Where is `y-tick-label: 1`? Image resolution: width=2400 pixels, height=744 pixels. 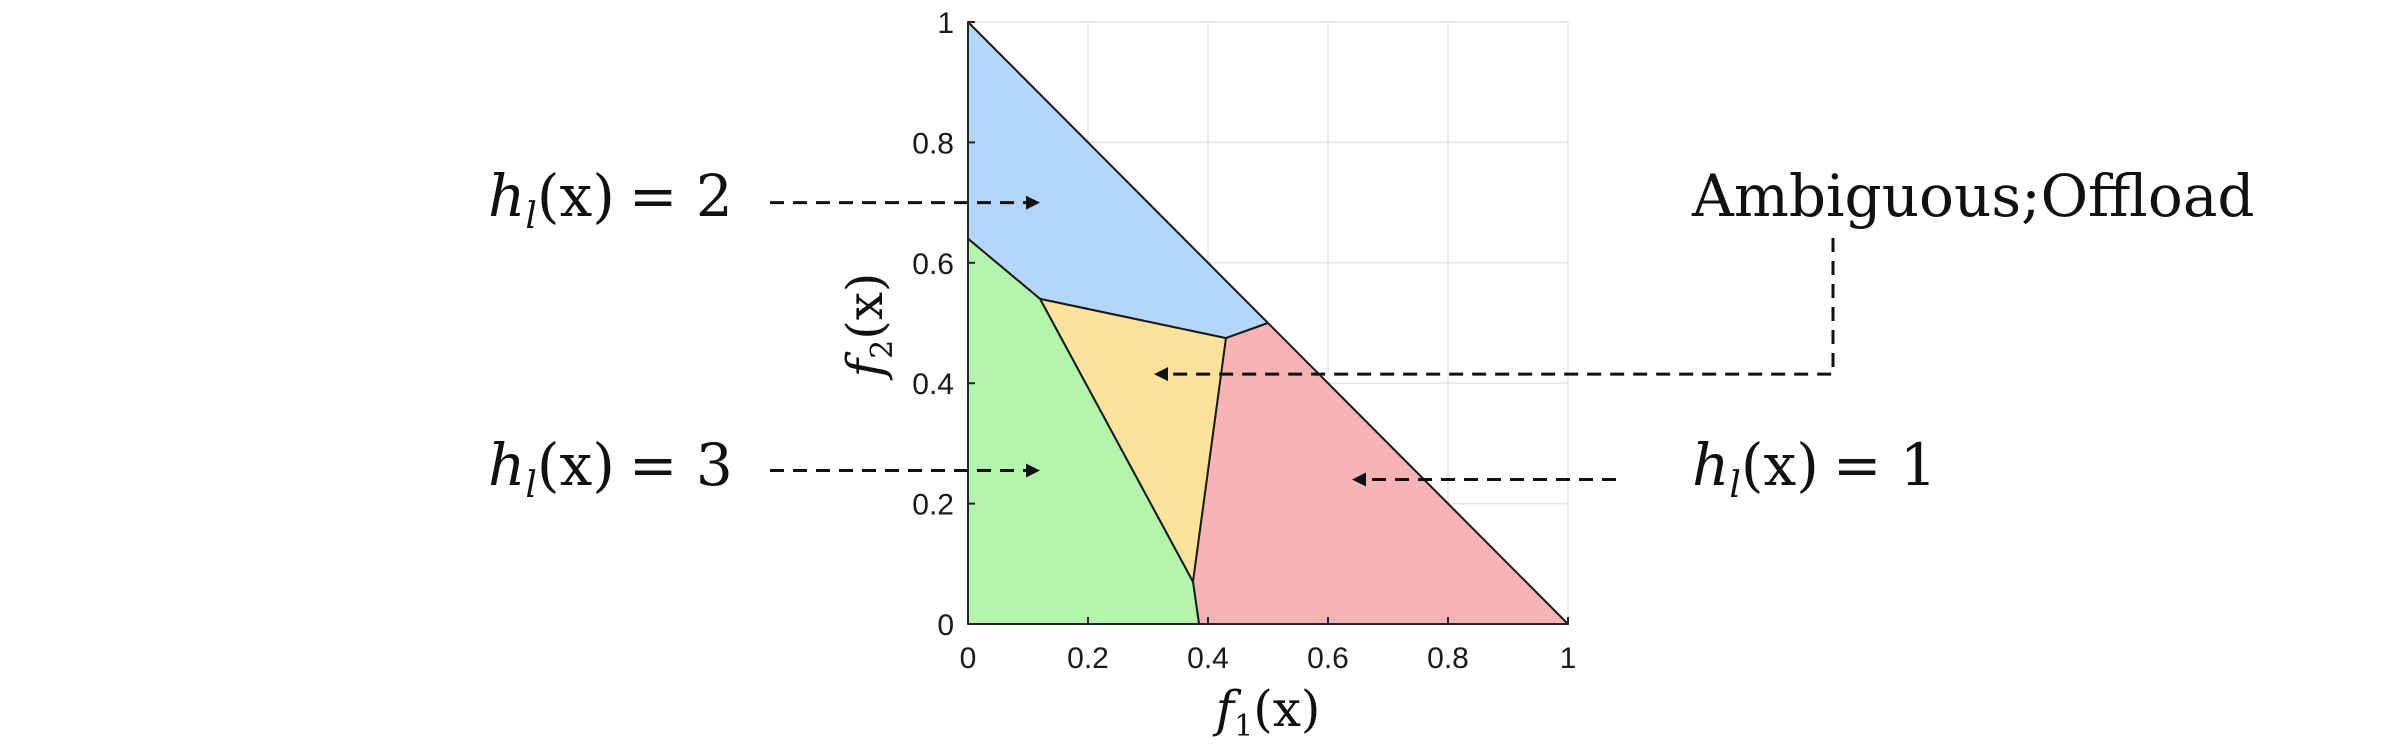 y-tick-label: 1 is located at coordinates (945, 23).